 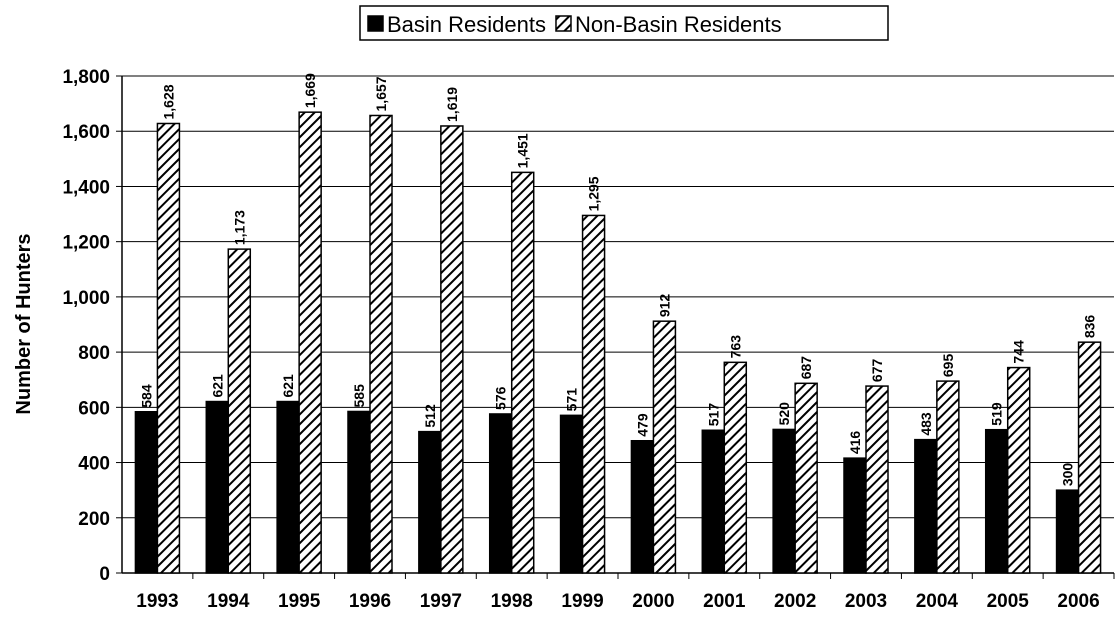 What do you see at coordinates (642, 425) in the screenshot?
I see `value-label: 479` at bounding box center [642, 425].